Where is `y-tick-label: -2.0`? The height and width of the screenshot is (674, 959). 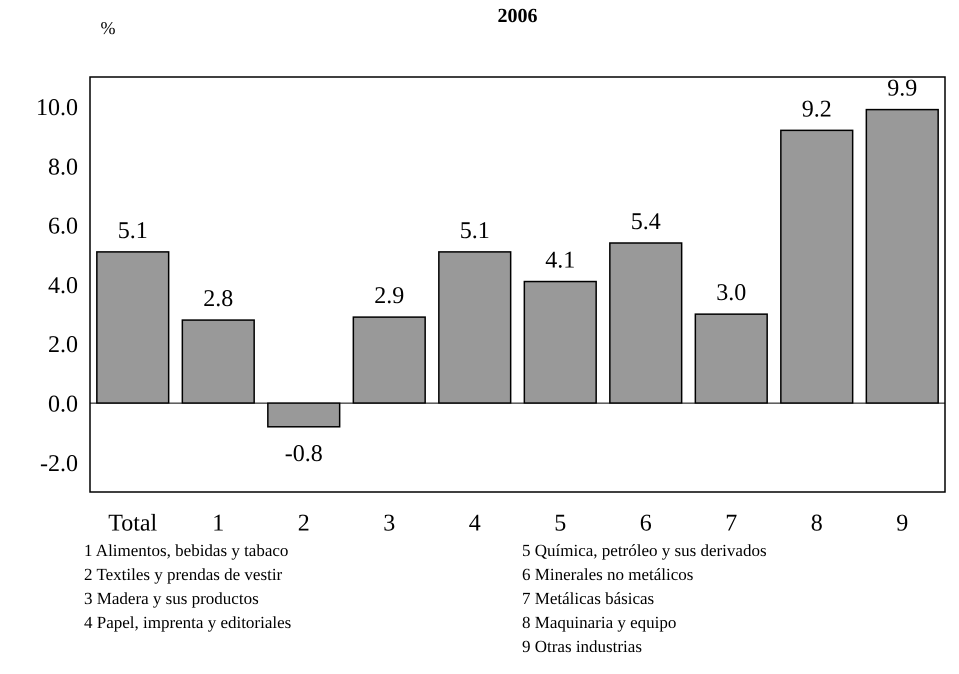 y-tick-label: -2.0 is located at coordinates (59, 463).